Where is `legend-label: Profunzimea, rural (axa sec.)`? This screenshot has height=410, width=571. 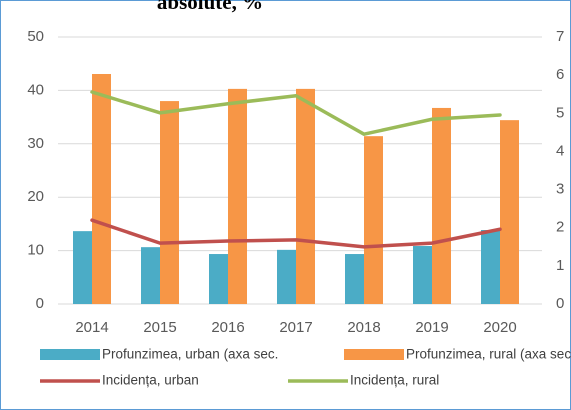
legend-label: Profunzimea, rural (axa sec.) is located at coordinates (488, 354).